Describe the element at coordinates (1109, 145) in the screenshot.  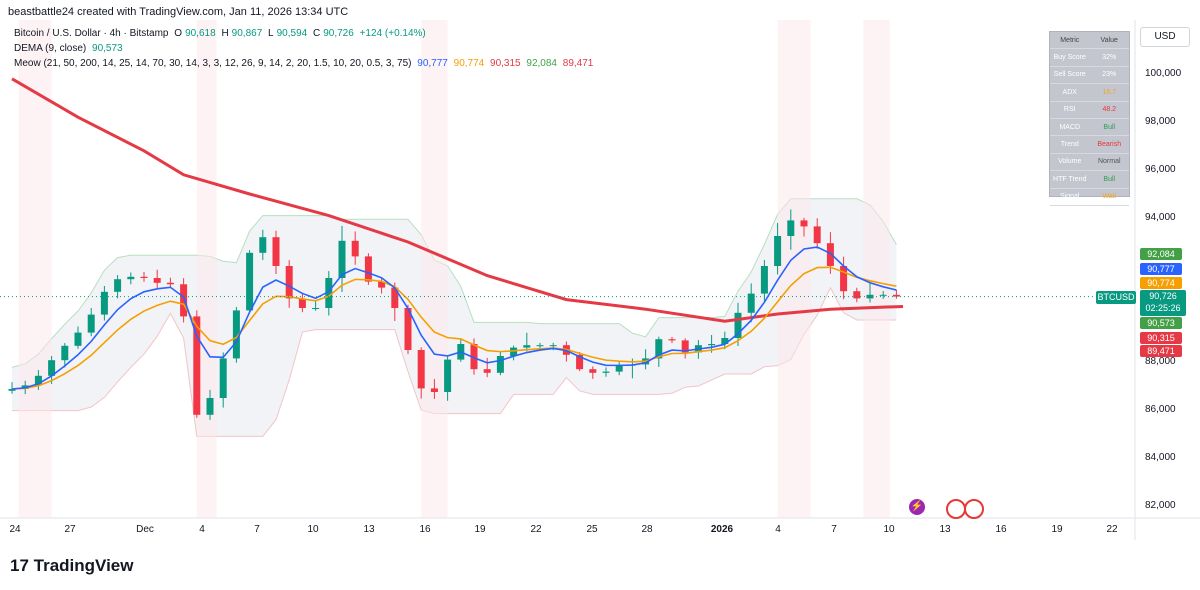
I see `metric-value: Bearish` at that location.